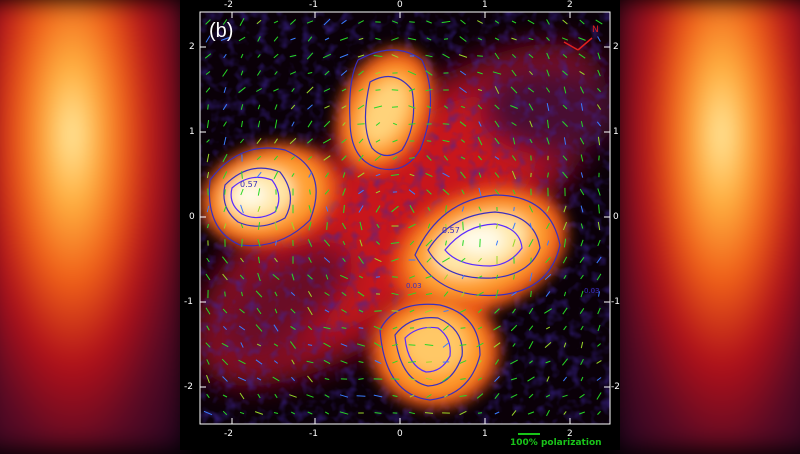 The height and width of the screenshot is (454, 800). What do you see at coordinates (192, 47) in the screenshot?
I see `y-tick-left: 2` at bounding box center [192, 47].